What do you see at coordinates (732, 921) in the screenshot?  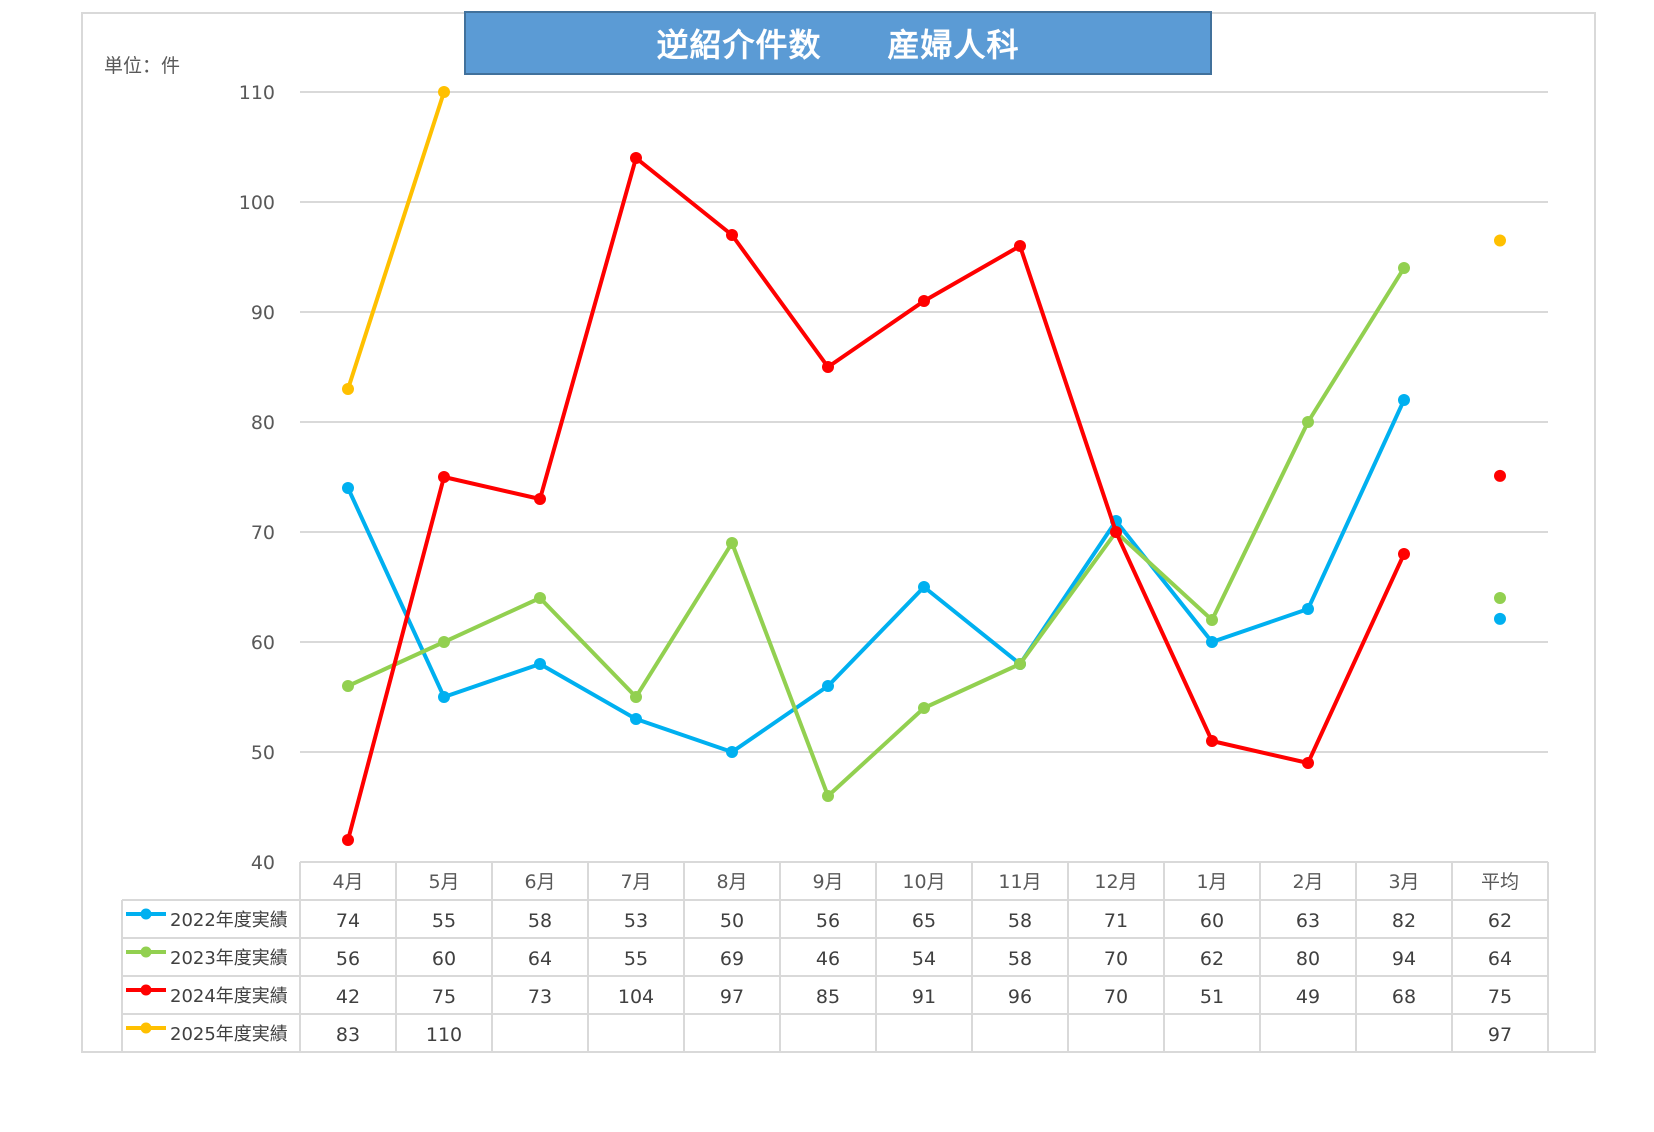 I see `table-cell: 50` at bounding box center [732, 921].